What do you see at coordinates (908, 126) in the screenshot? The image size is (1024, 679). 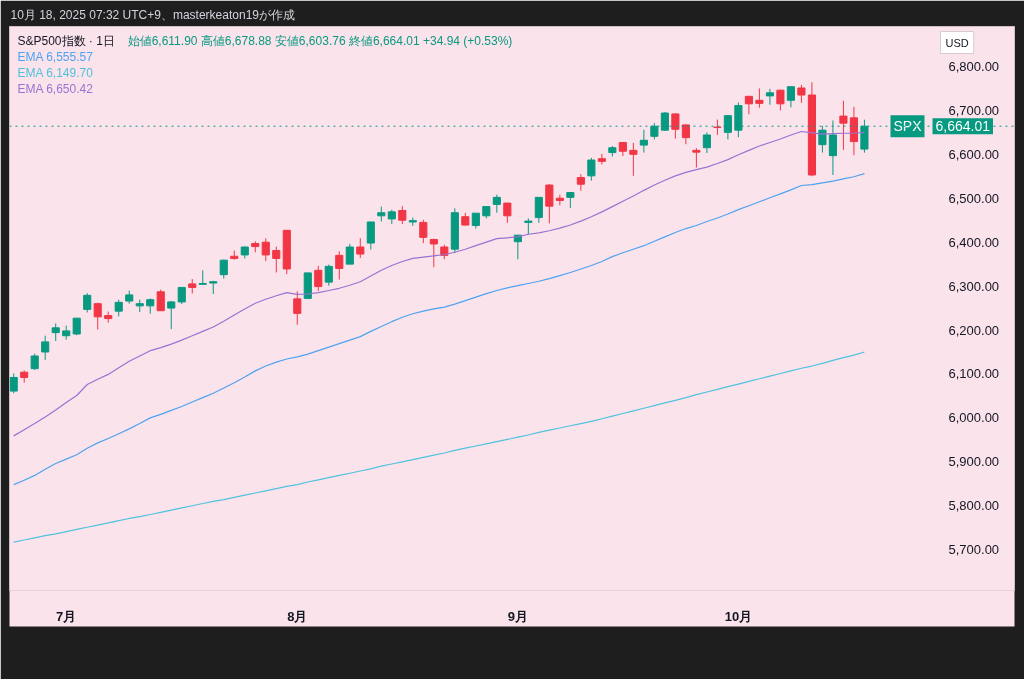 I see `ref-line-label: SPX` at bounding box center [908, 126].